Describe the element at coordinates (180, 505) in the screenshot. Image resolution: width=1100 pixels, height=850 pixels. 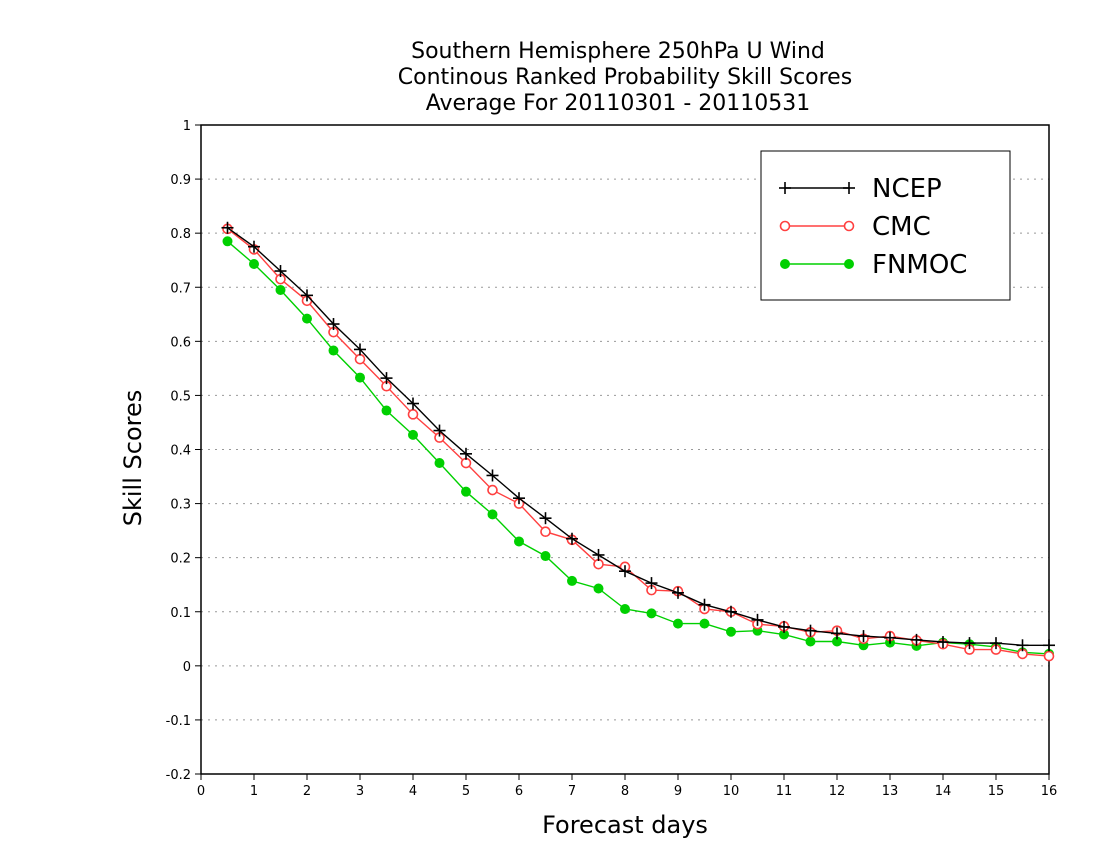
I see `y-tick-label: 0.3` at that location.